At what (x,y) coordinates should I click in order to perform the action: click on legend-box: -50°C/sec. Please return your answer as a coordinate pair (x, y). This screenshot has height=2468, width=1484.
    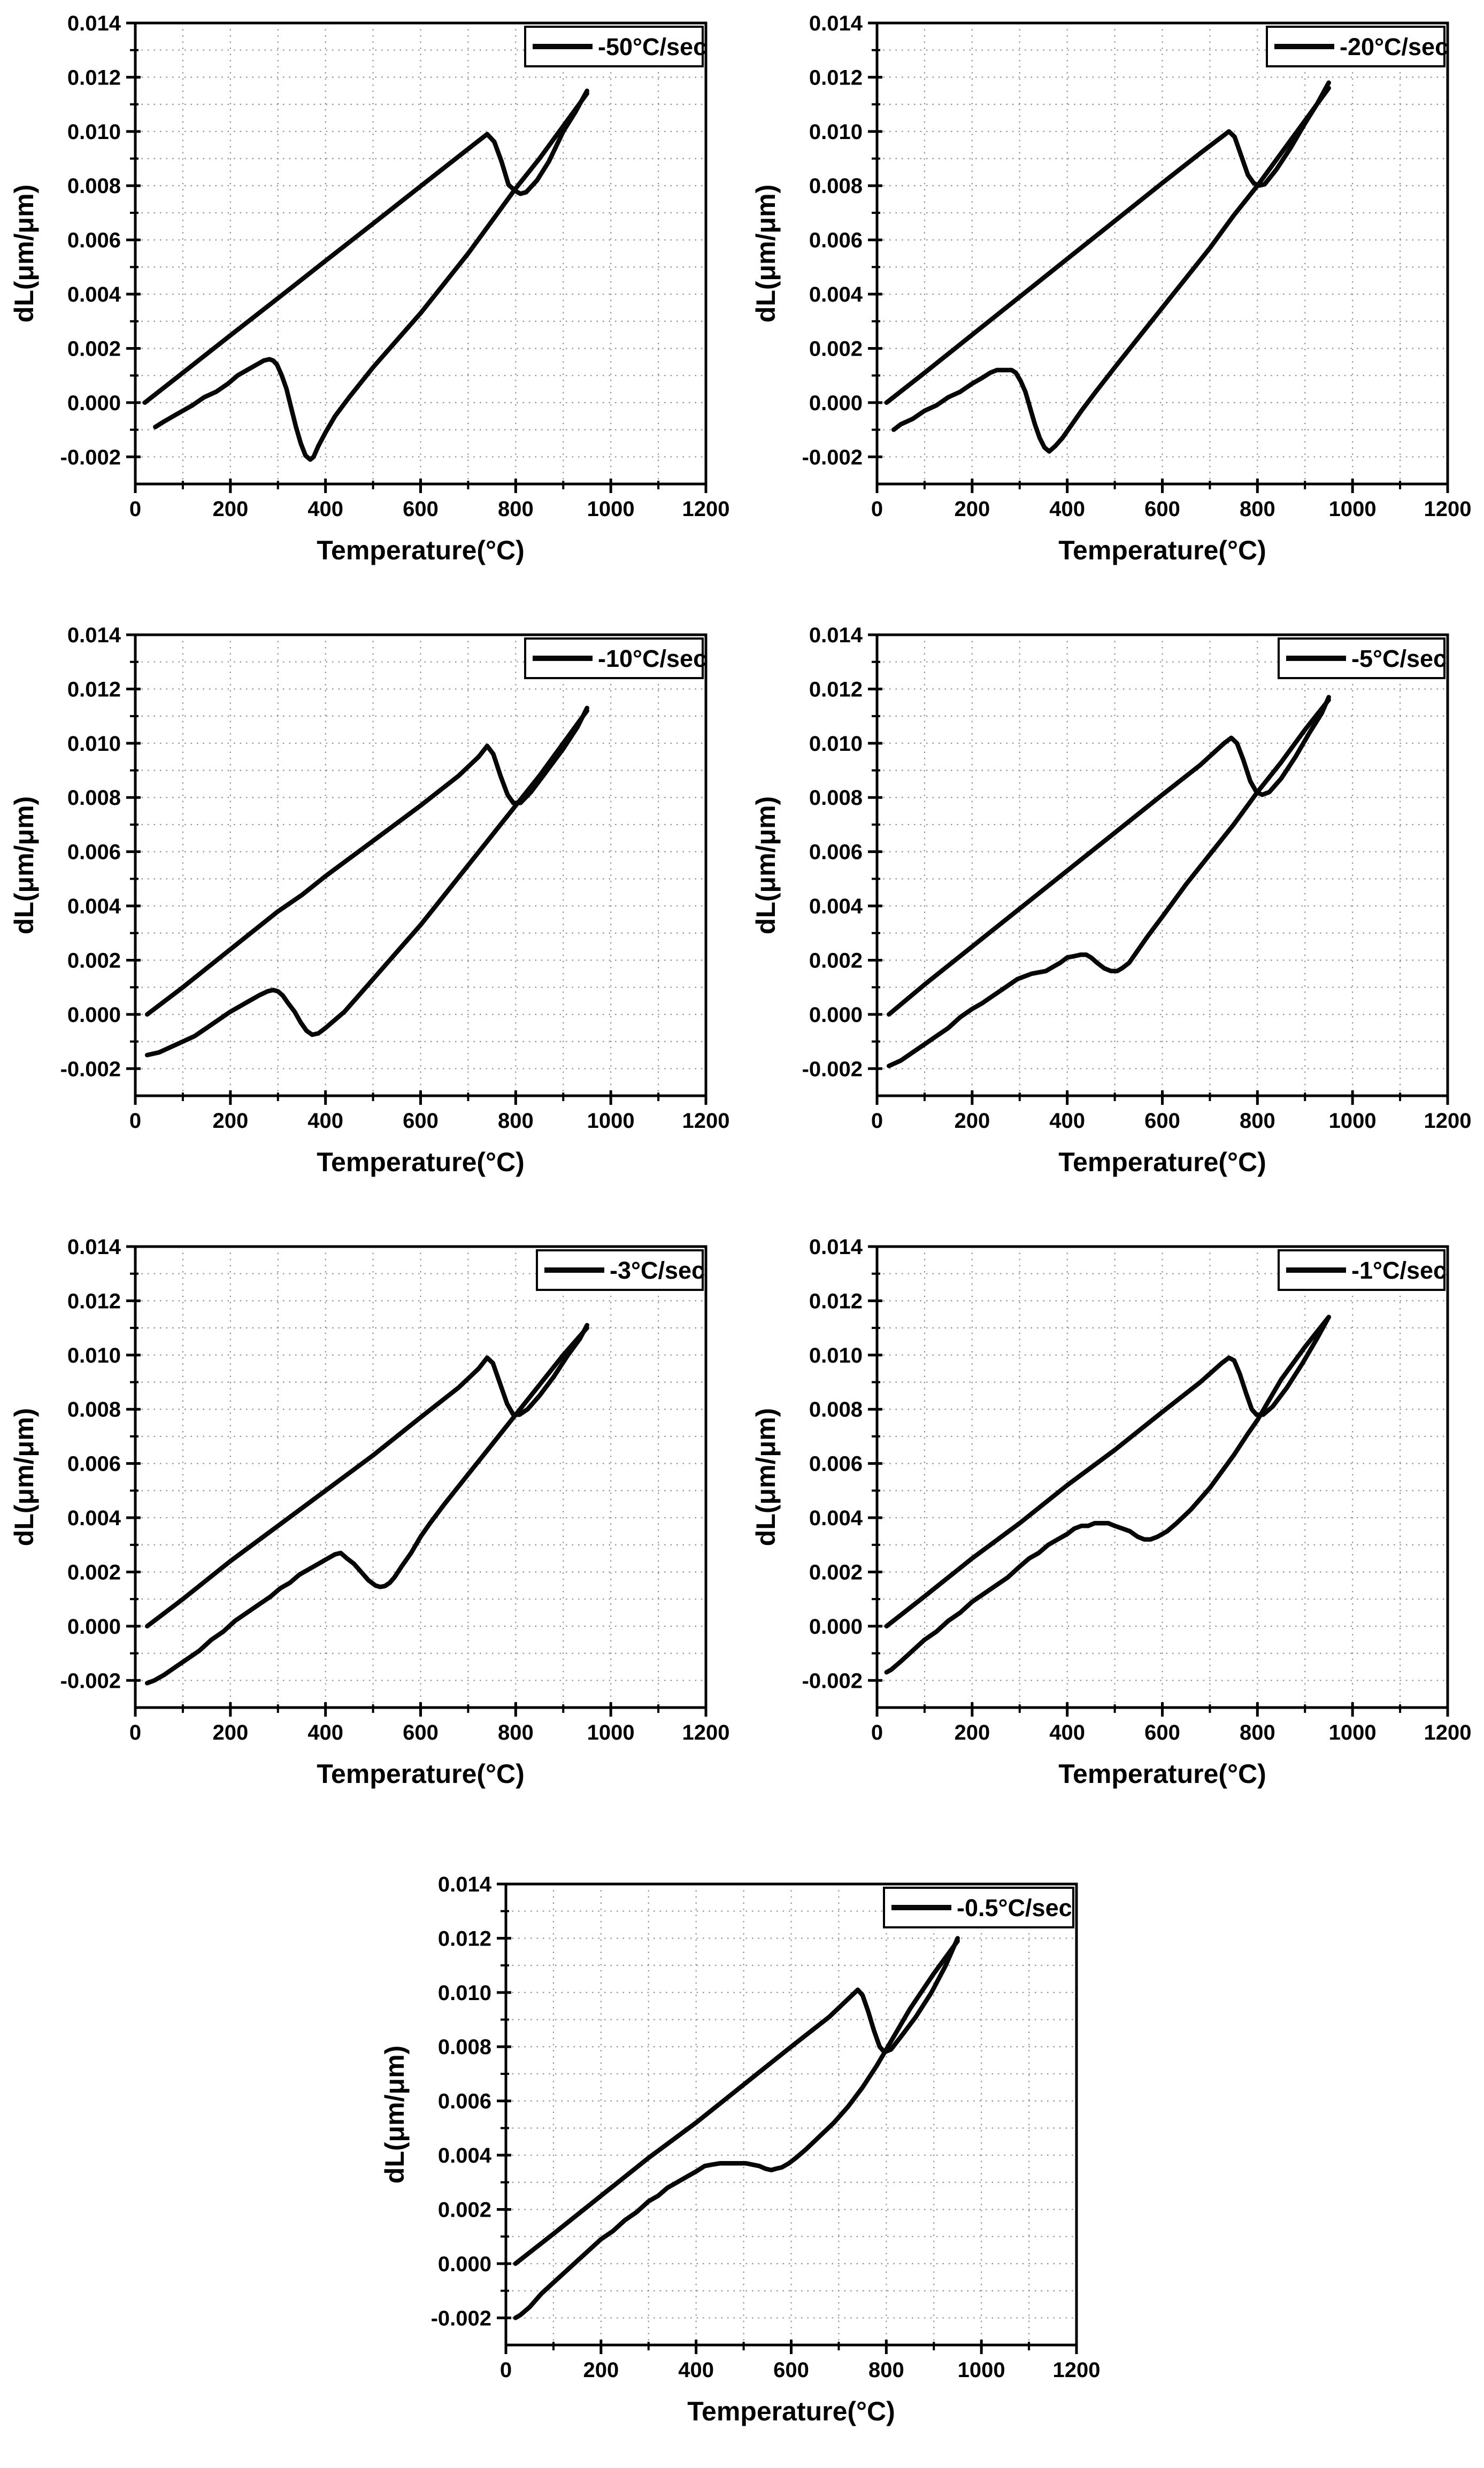
    Looking at the image, I should click on (615, 47).